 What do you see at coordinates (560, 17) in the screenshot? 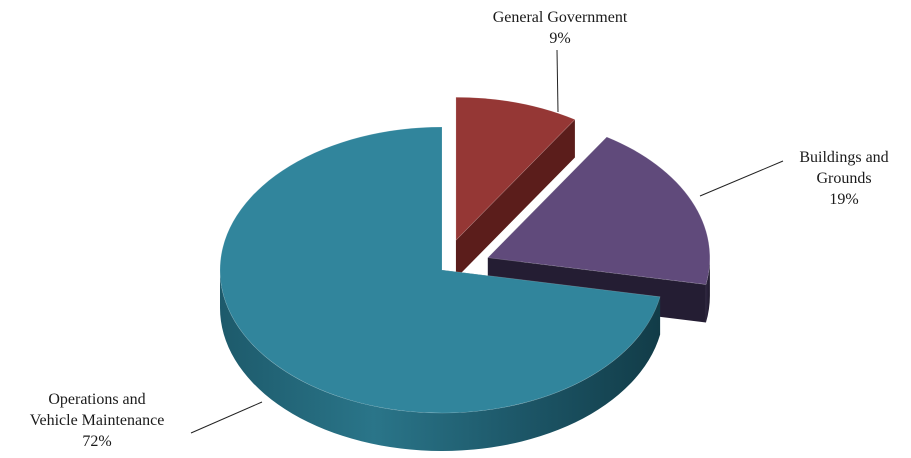
I see `slice-name: General Government` at bounding box center [560, 17].